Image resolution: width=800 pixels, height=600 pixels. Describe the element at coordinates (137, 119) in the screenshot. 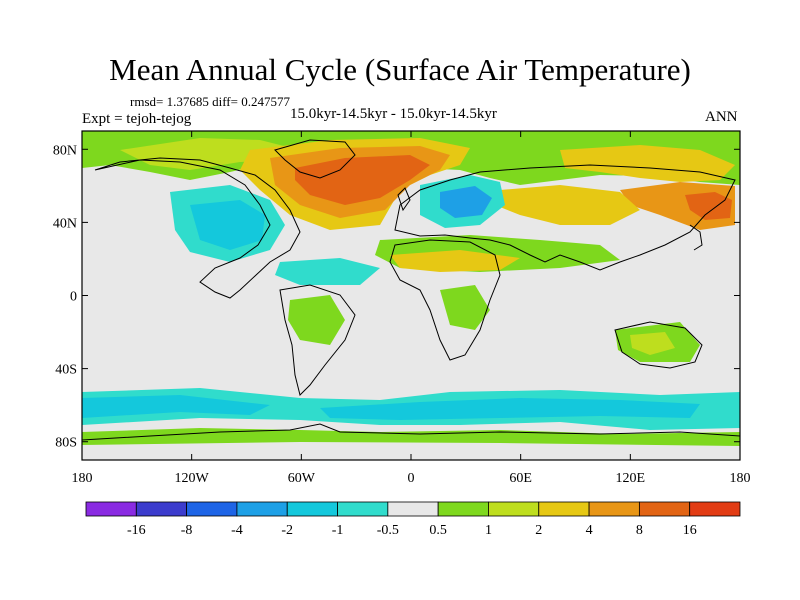

I see `experiment-label: Expt = tejoh-tejog` at that location.